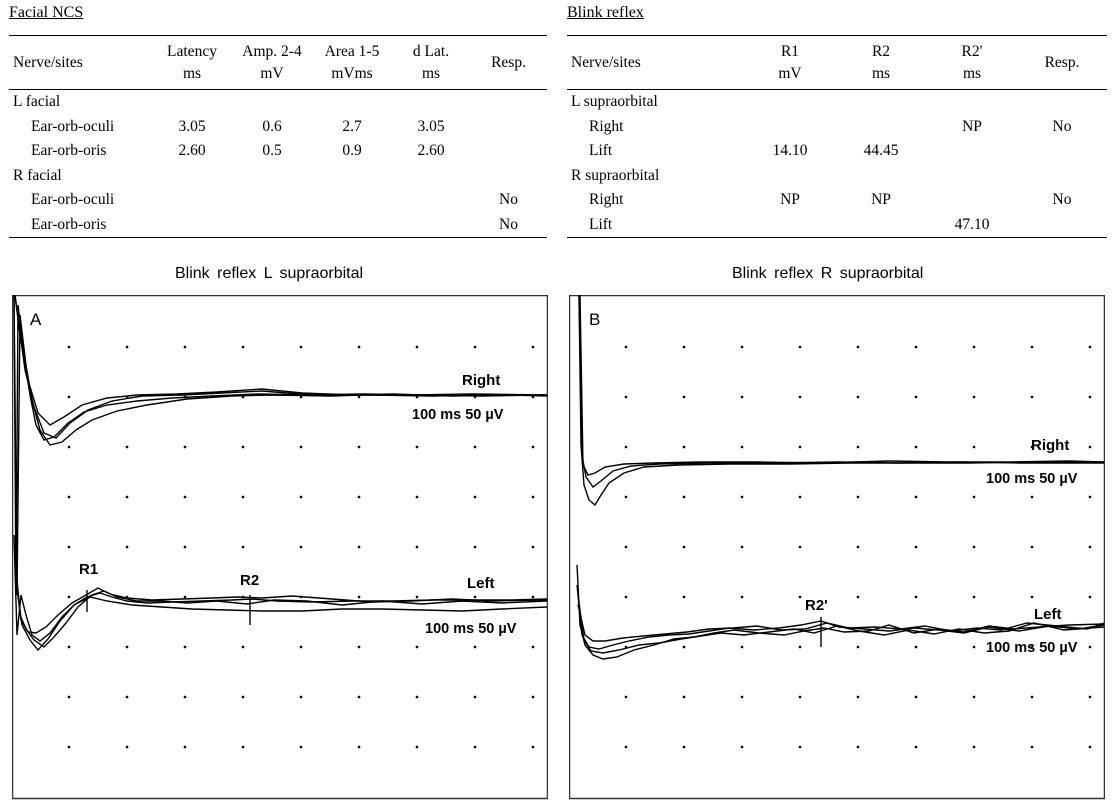 This screenshot has width=1113, height=804. Describe the element at coordinates (828, 273) in the screenshot. I see `panel-b-title: Blink reflex R supraorbital` at that location.